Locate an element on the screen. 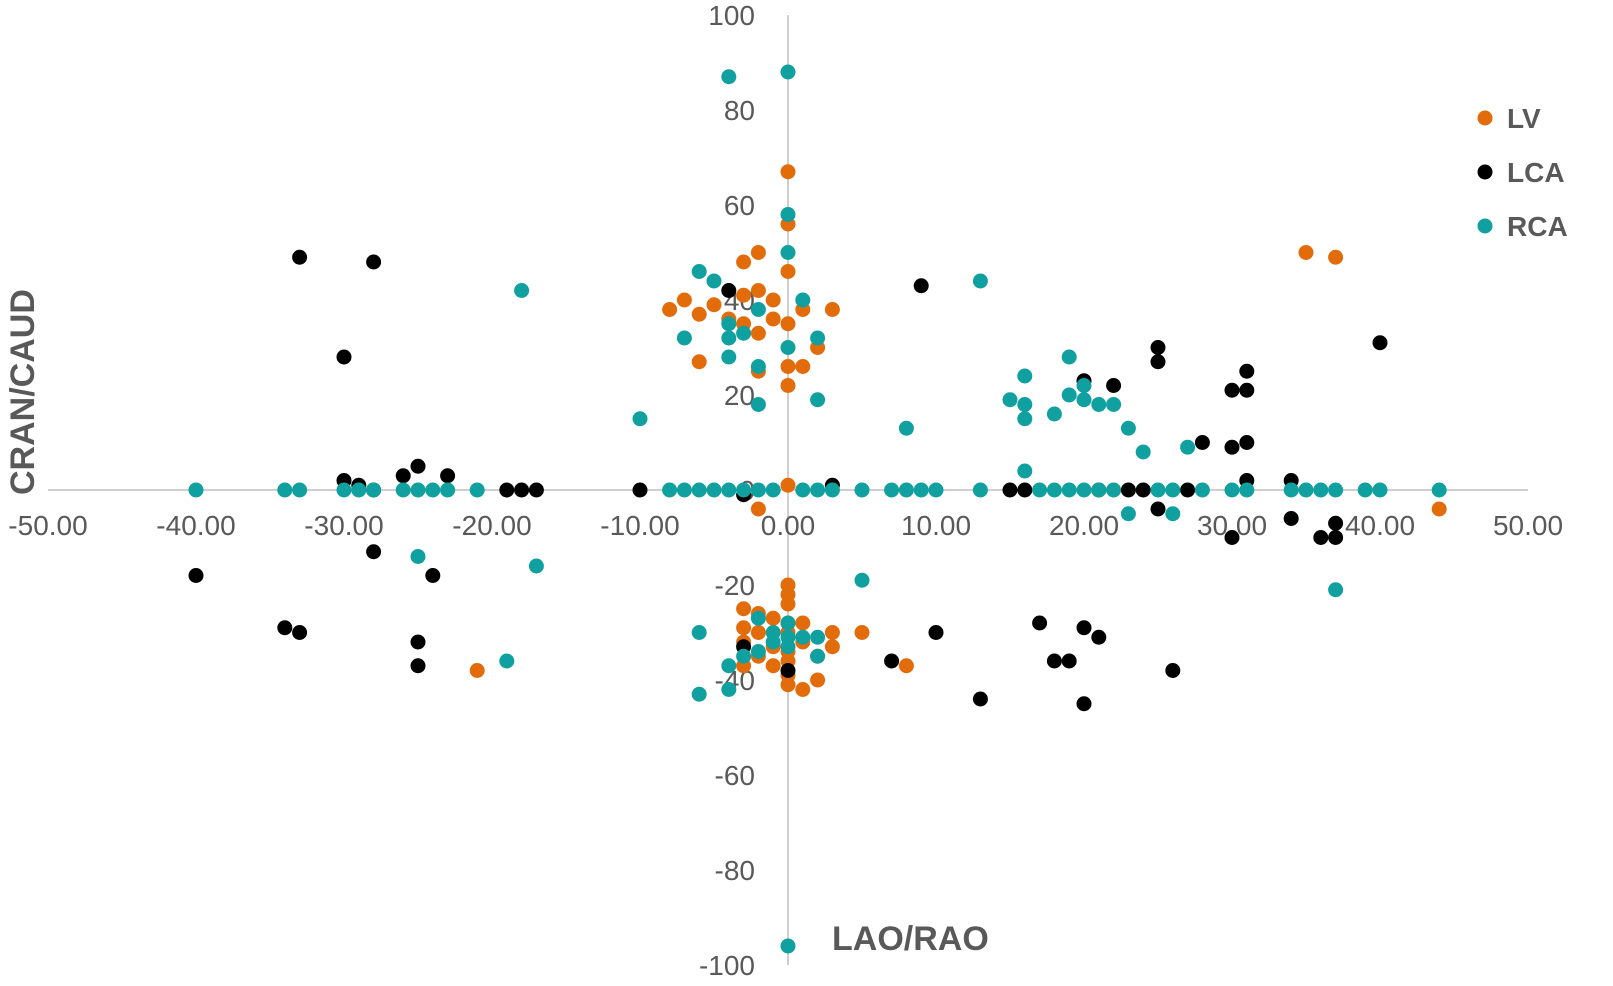  x-tick-label: -40.00 is located at coordinates (195, 525).